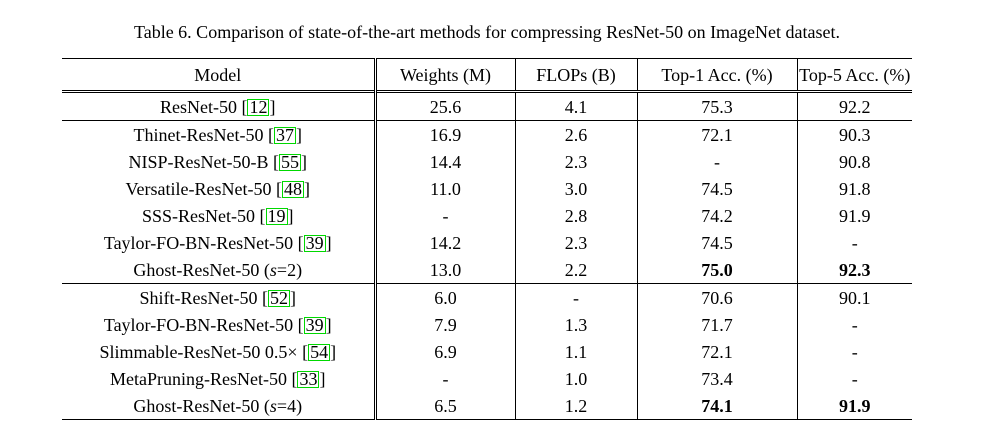  What do you see at coordinates (445, 297) in the screenshot?
I see `weights-cell: 6.0` at bounding box center [445, 297].